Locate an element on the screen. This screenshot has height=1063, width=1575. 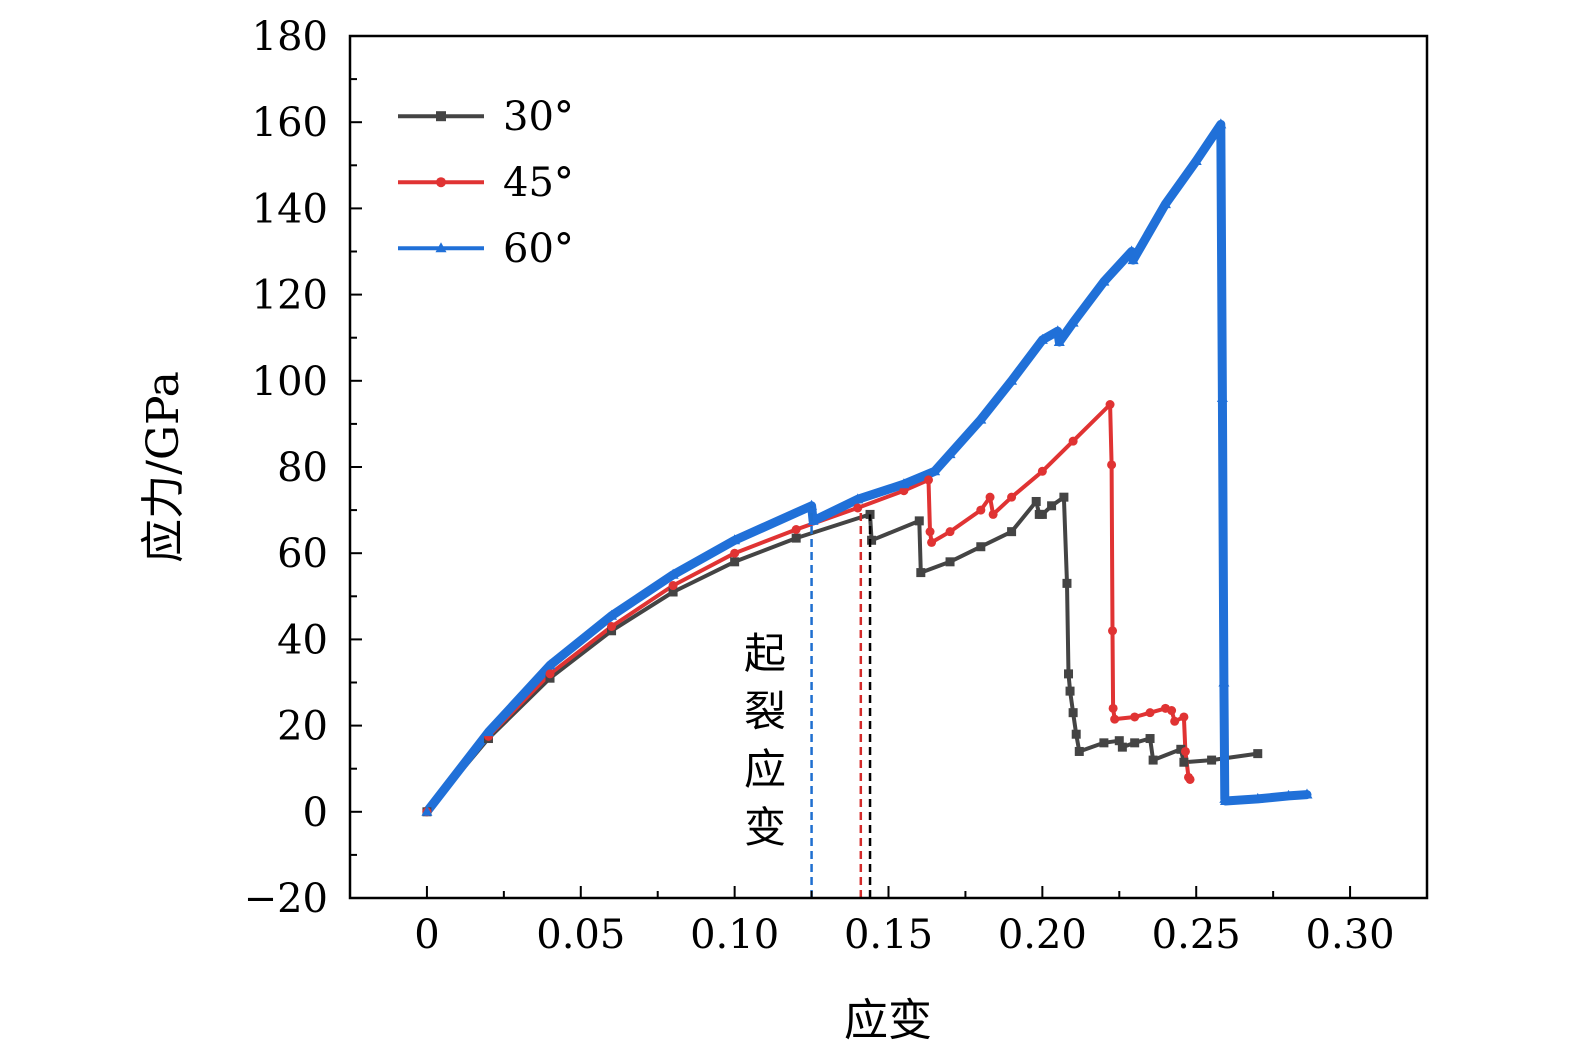
x-axis-title: 应变 is located at coordinates (888, 1020).